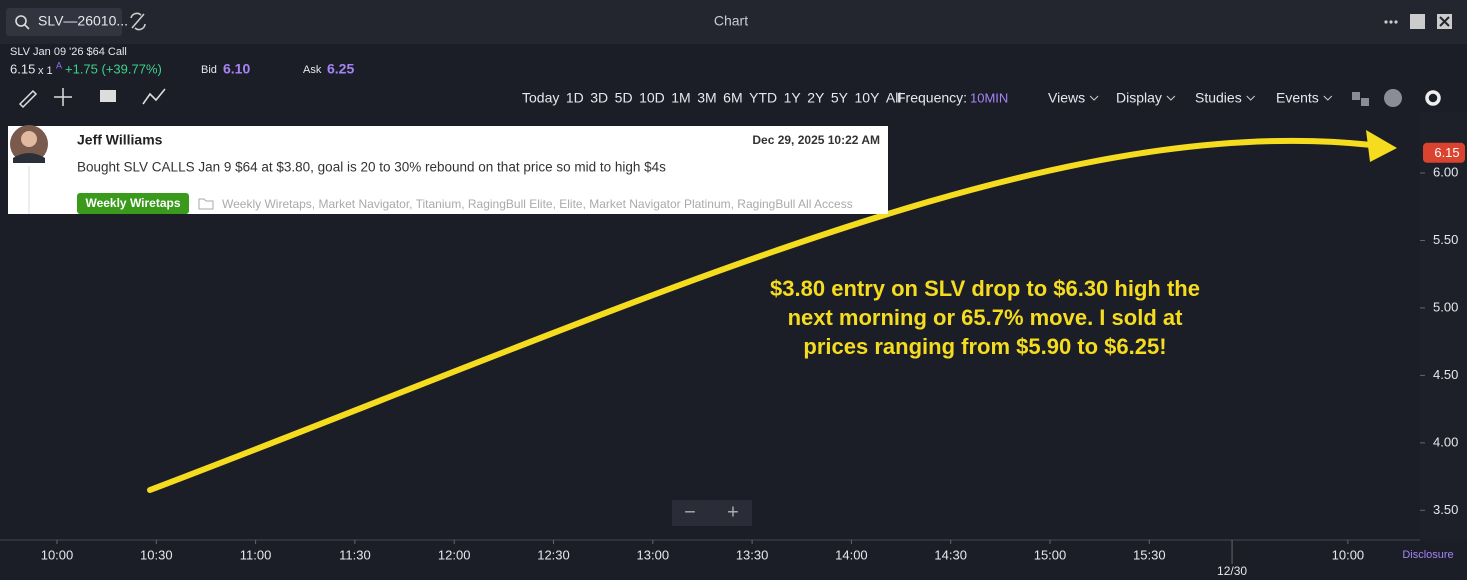 The width and height of the screenshot is (1467, 580). Describe the element at coordinates (206, 204) in the screenshot. I see `folder-icon` at that location.